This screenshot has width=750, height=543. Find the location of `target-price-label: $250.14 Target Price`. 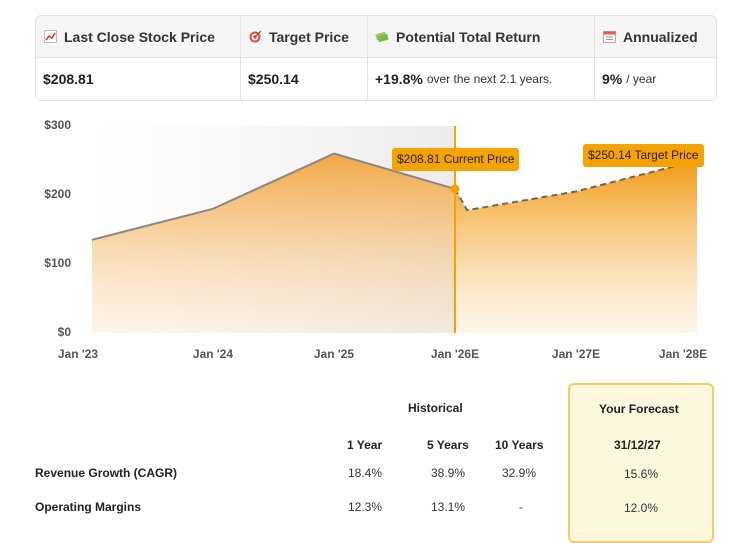

target-price-label: $250.14 Target Price is located at coordinates (643, 155).